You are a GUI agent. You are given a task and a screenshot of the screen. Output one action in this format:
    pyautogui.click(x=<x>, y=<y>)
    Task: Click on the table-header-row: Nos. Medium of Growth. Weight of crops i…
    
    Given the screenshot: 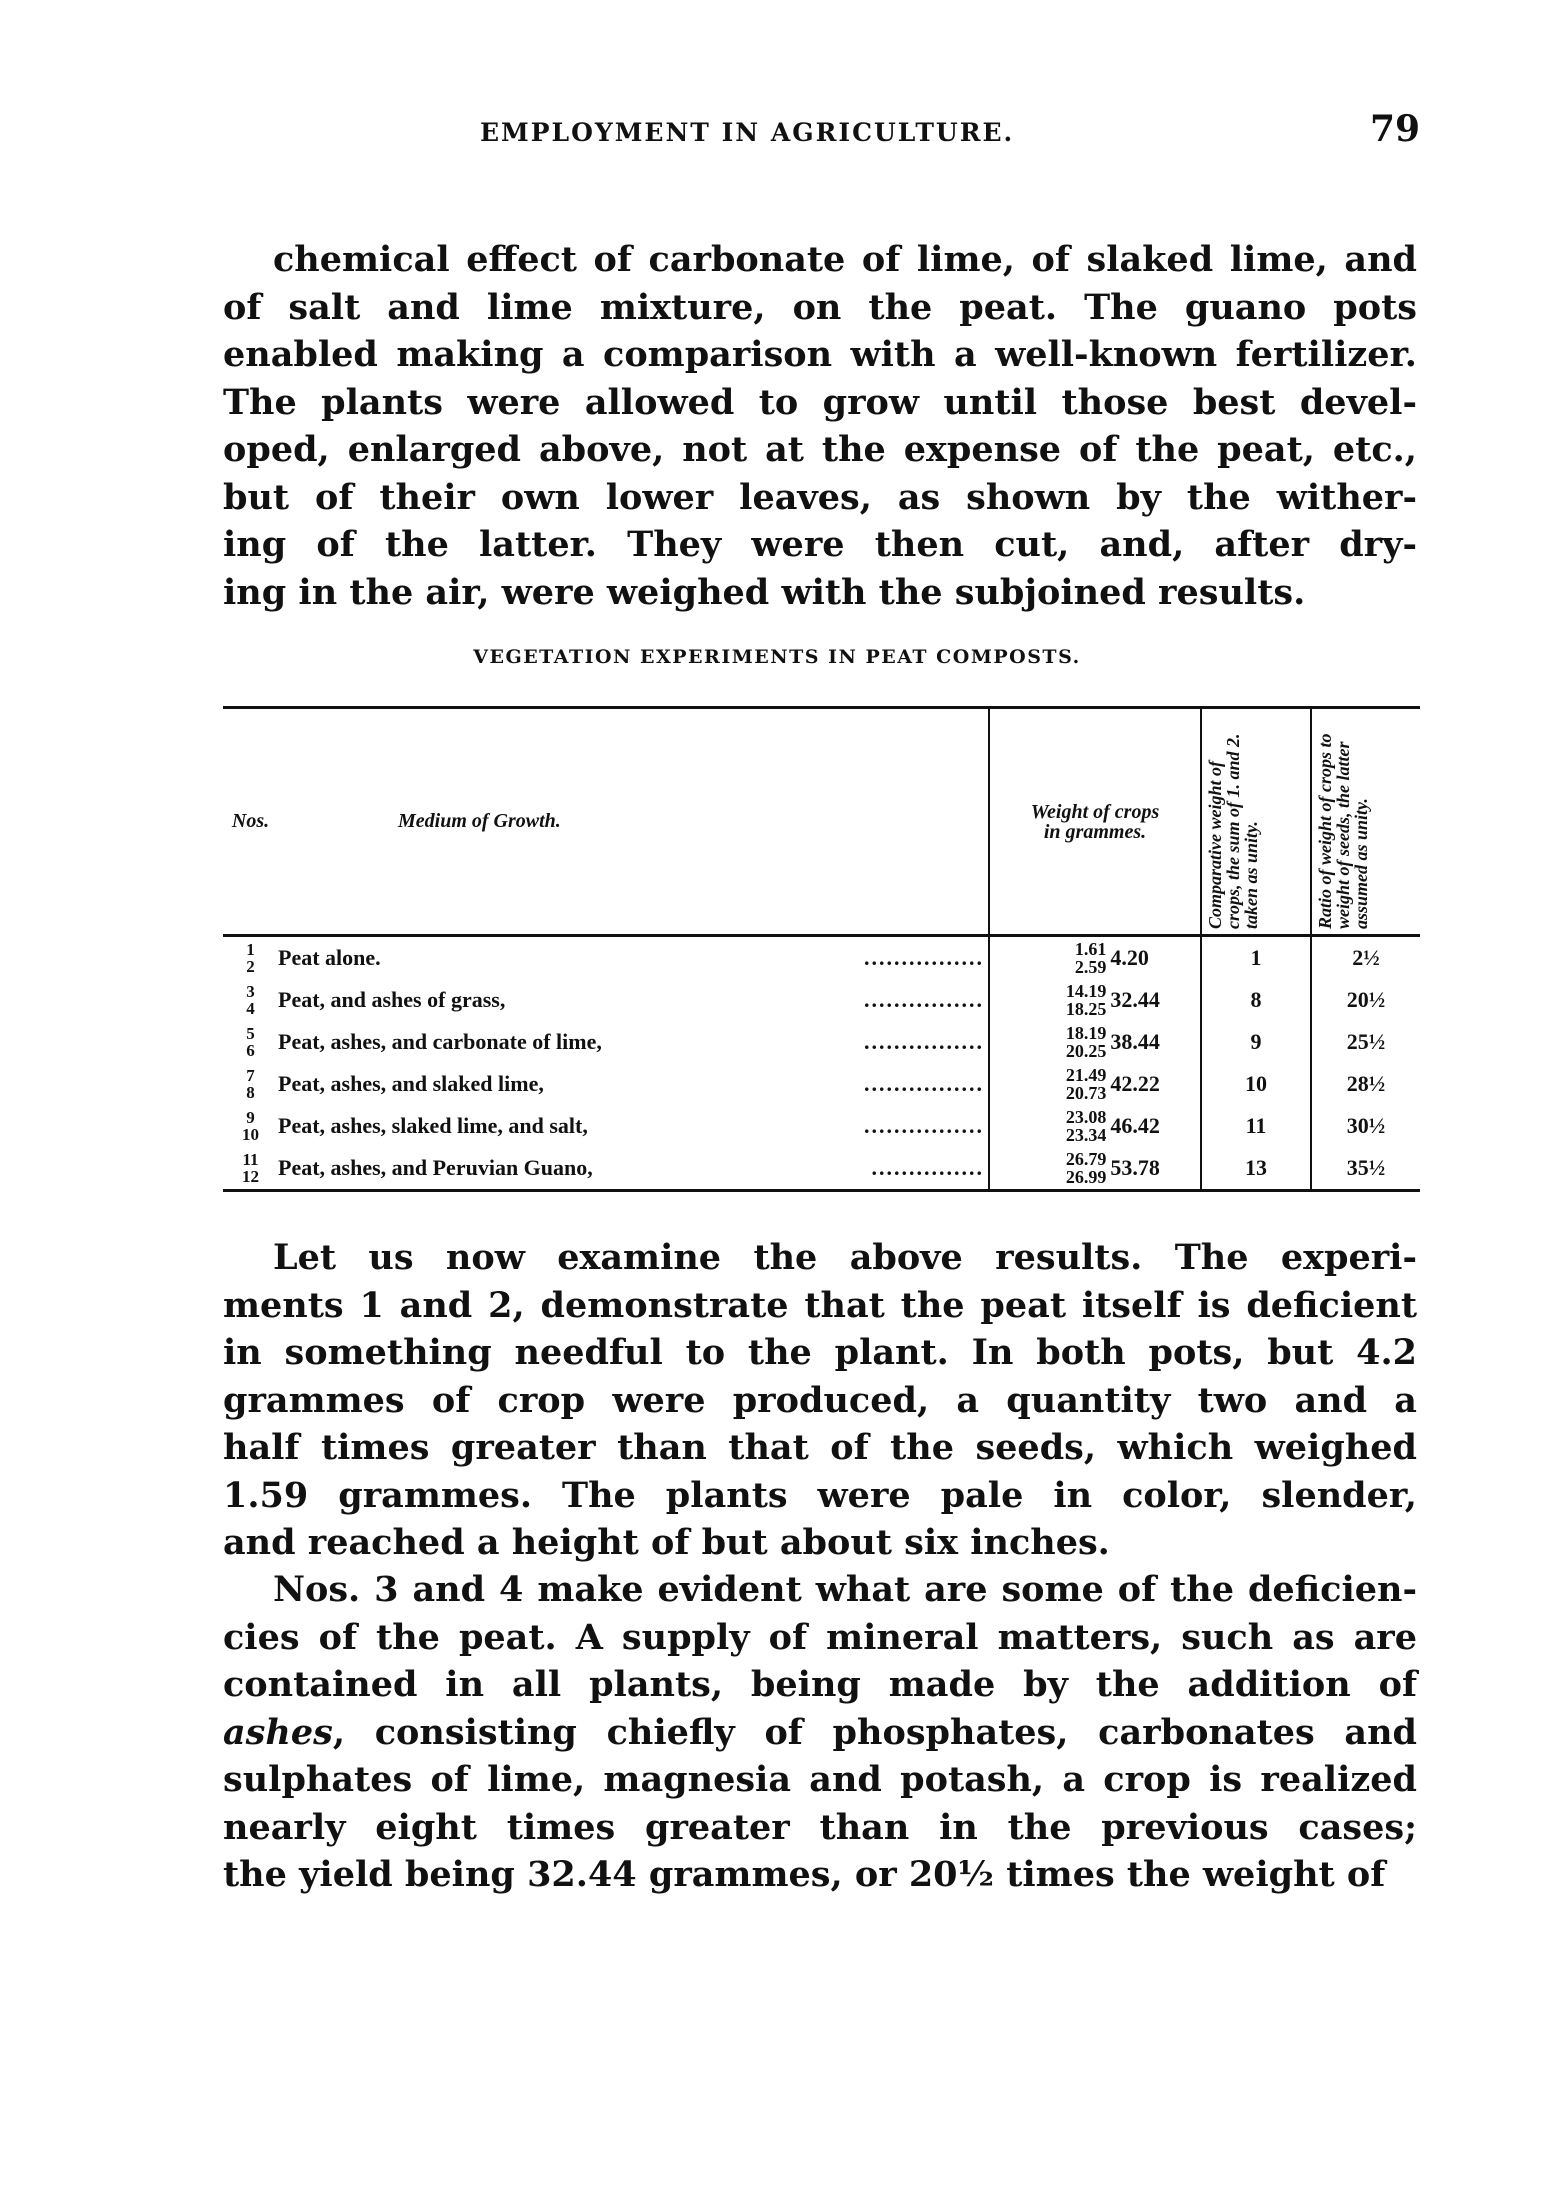 What is the action you would take?
    pyautogui.click(x=821, y=822)
    